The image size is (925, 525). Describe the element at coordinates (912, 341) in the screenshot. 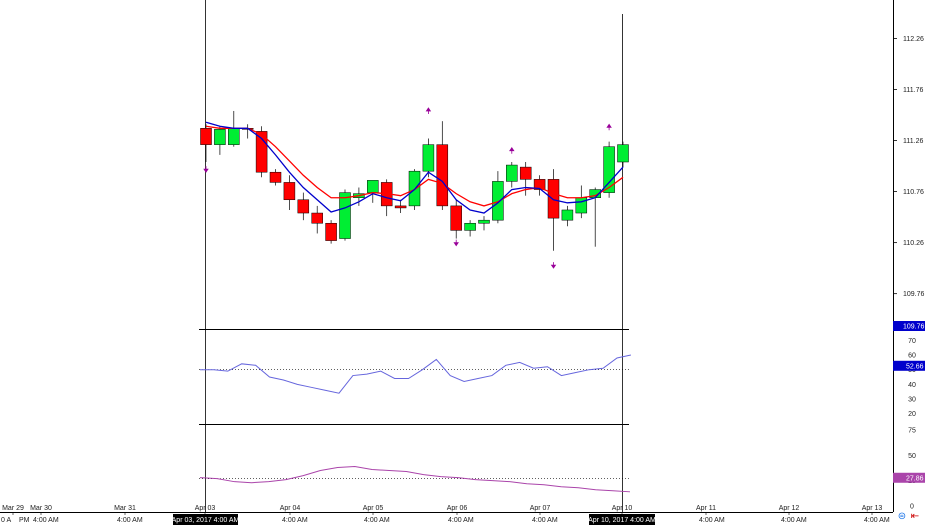

I see `rsi-tick-label: 70` at that location.